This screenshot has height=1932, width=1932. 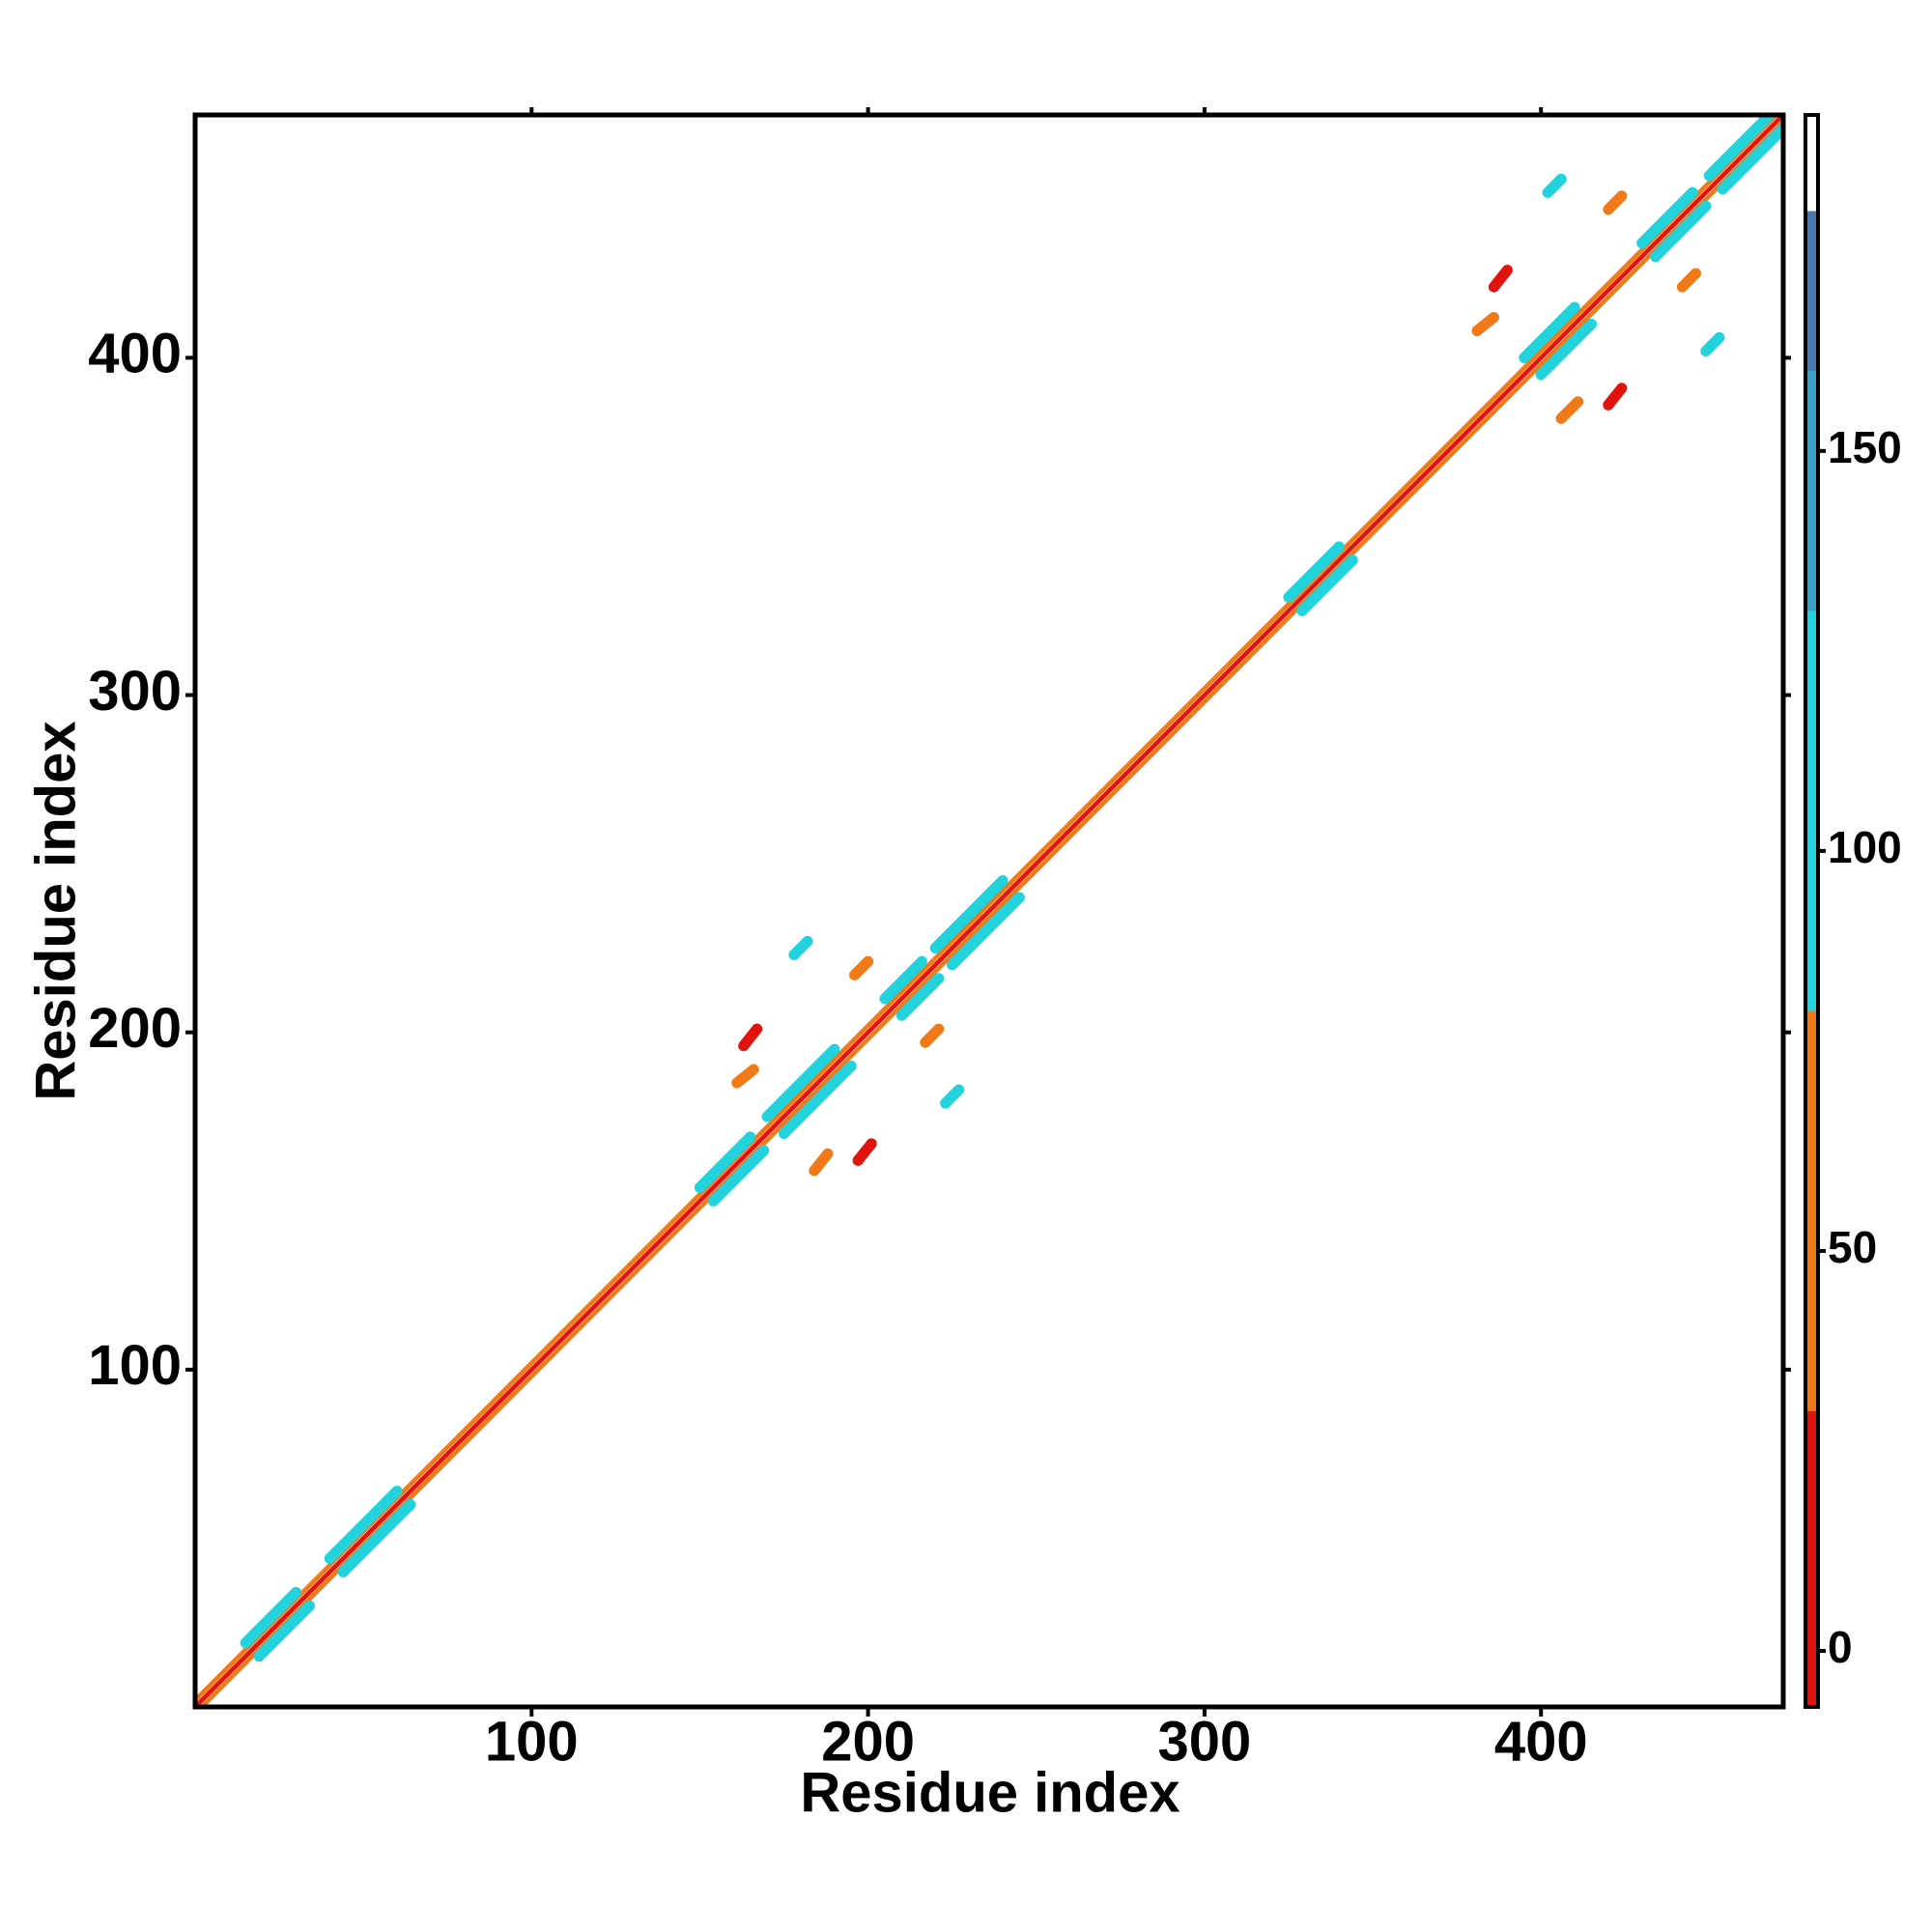 I want to click on x-tick-label: 200, so click(x=868, y=1741).